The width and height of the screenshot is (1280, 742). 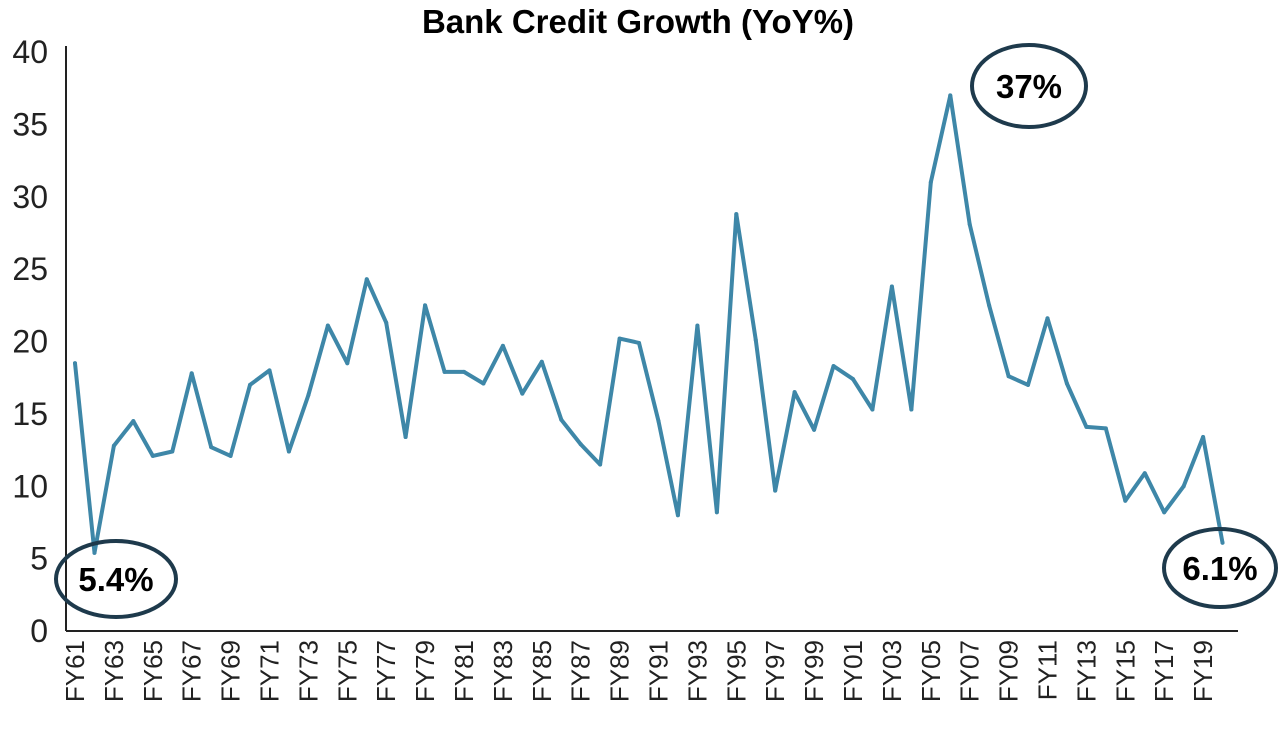 I want to click on annotation-label: 6.1%, so click(x=1219, y=568).